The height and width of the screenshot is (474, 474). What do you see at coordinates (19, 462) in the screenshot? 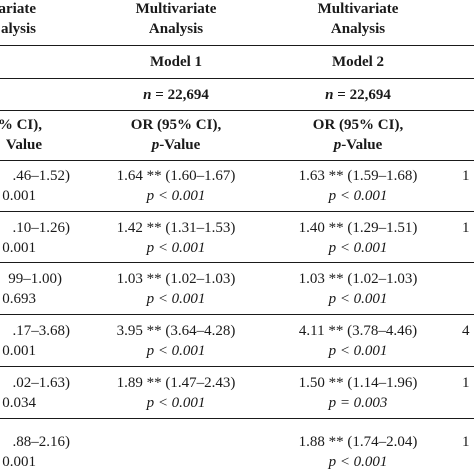
I see `row6-c0-b: 0.001` at bounding box center [19, 462].